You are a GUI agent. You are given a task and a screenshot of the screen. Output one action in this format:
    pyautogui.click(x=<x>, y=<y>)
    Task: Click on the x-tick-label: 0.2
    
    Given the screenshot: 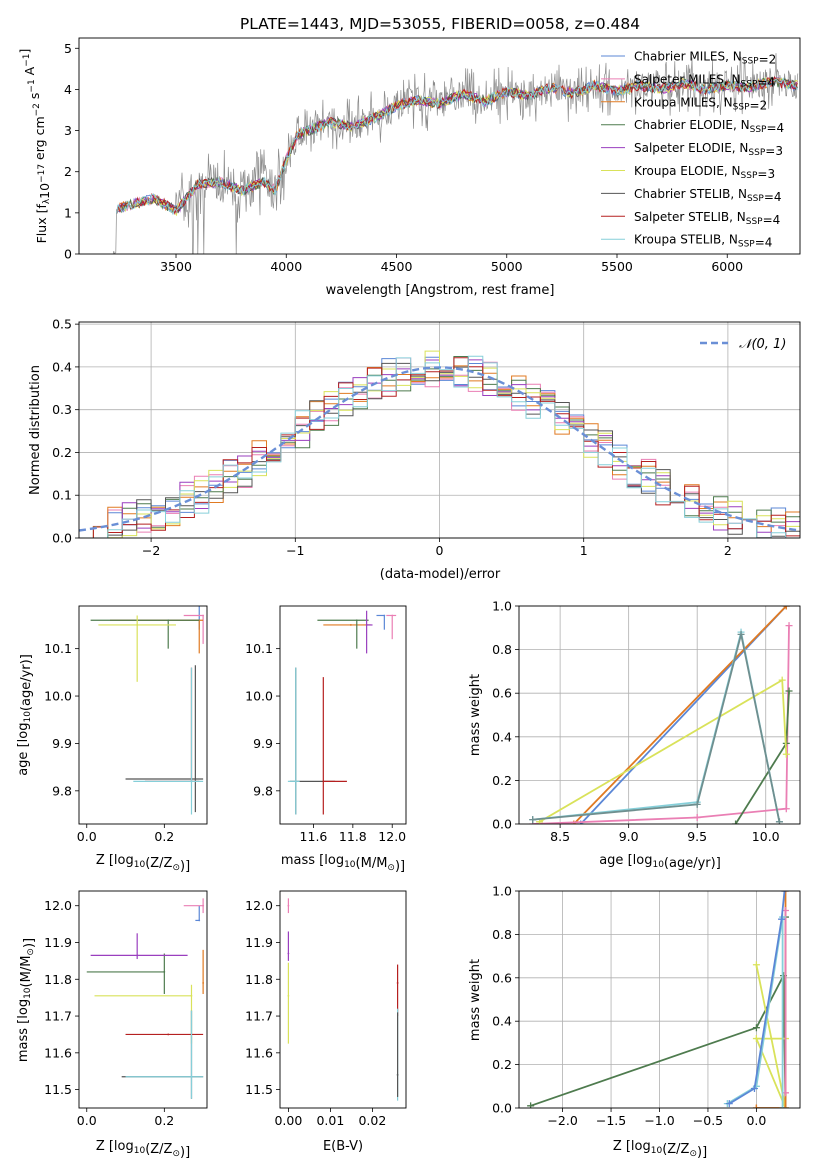 What is the action you would take?
    pyautogui.click(x=164, y=836)
    